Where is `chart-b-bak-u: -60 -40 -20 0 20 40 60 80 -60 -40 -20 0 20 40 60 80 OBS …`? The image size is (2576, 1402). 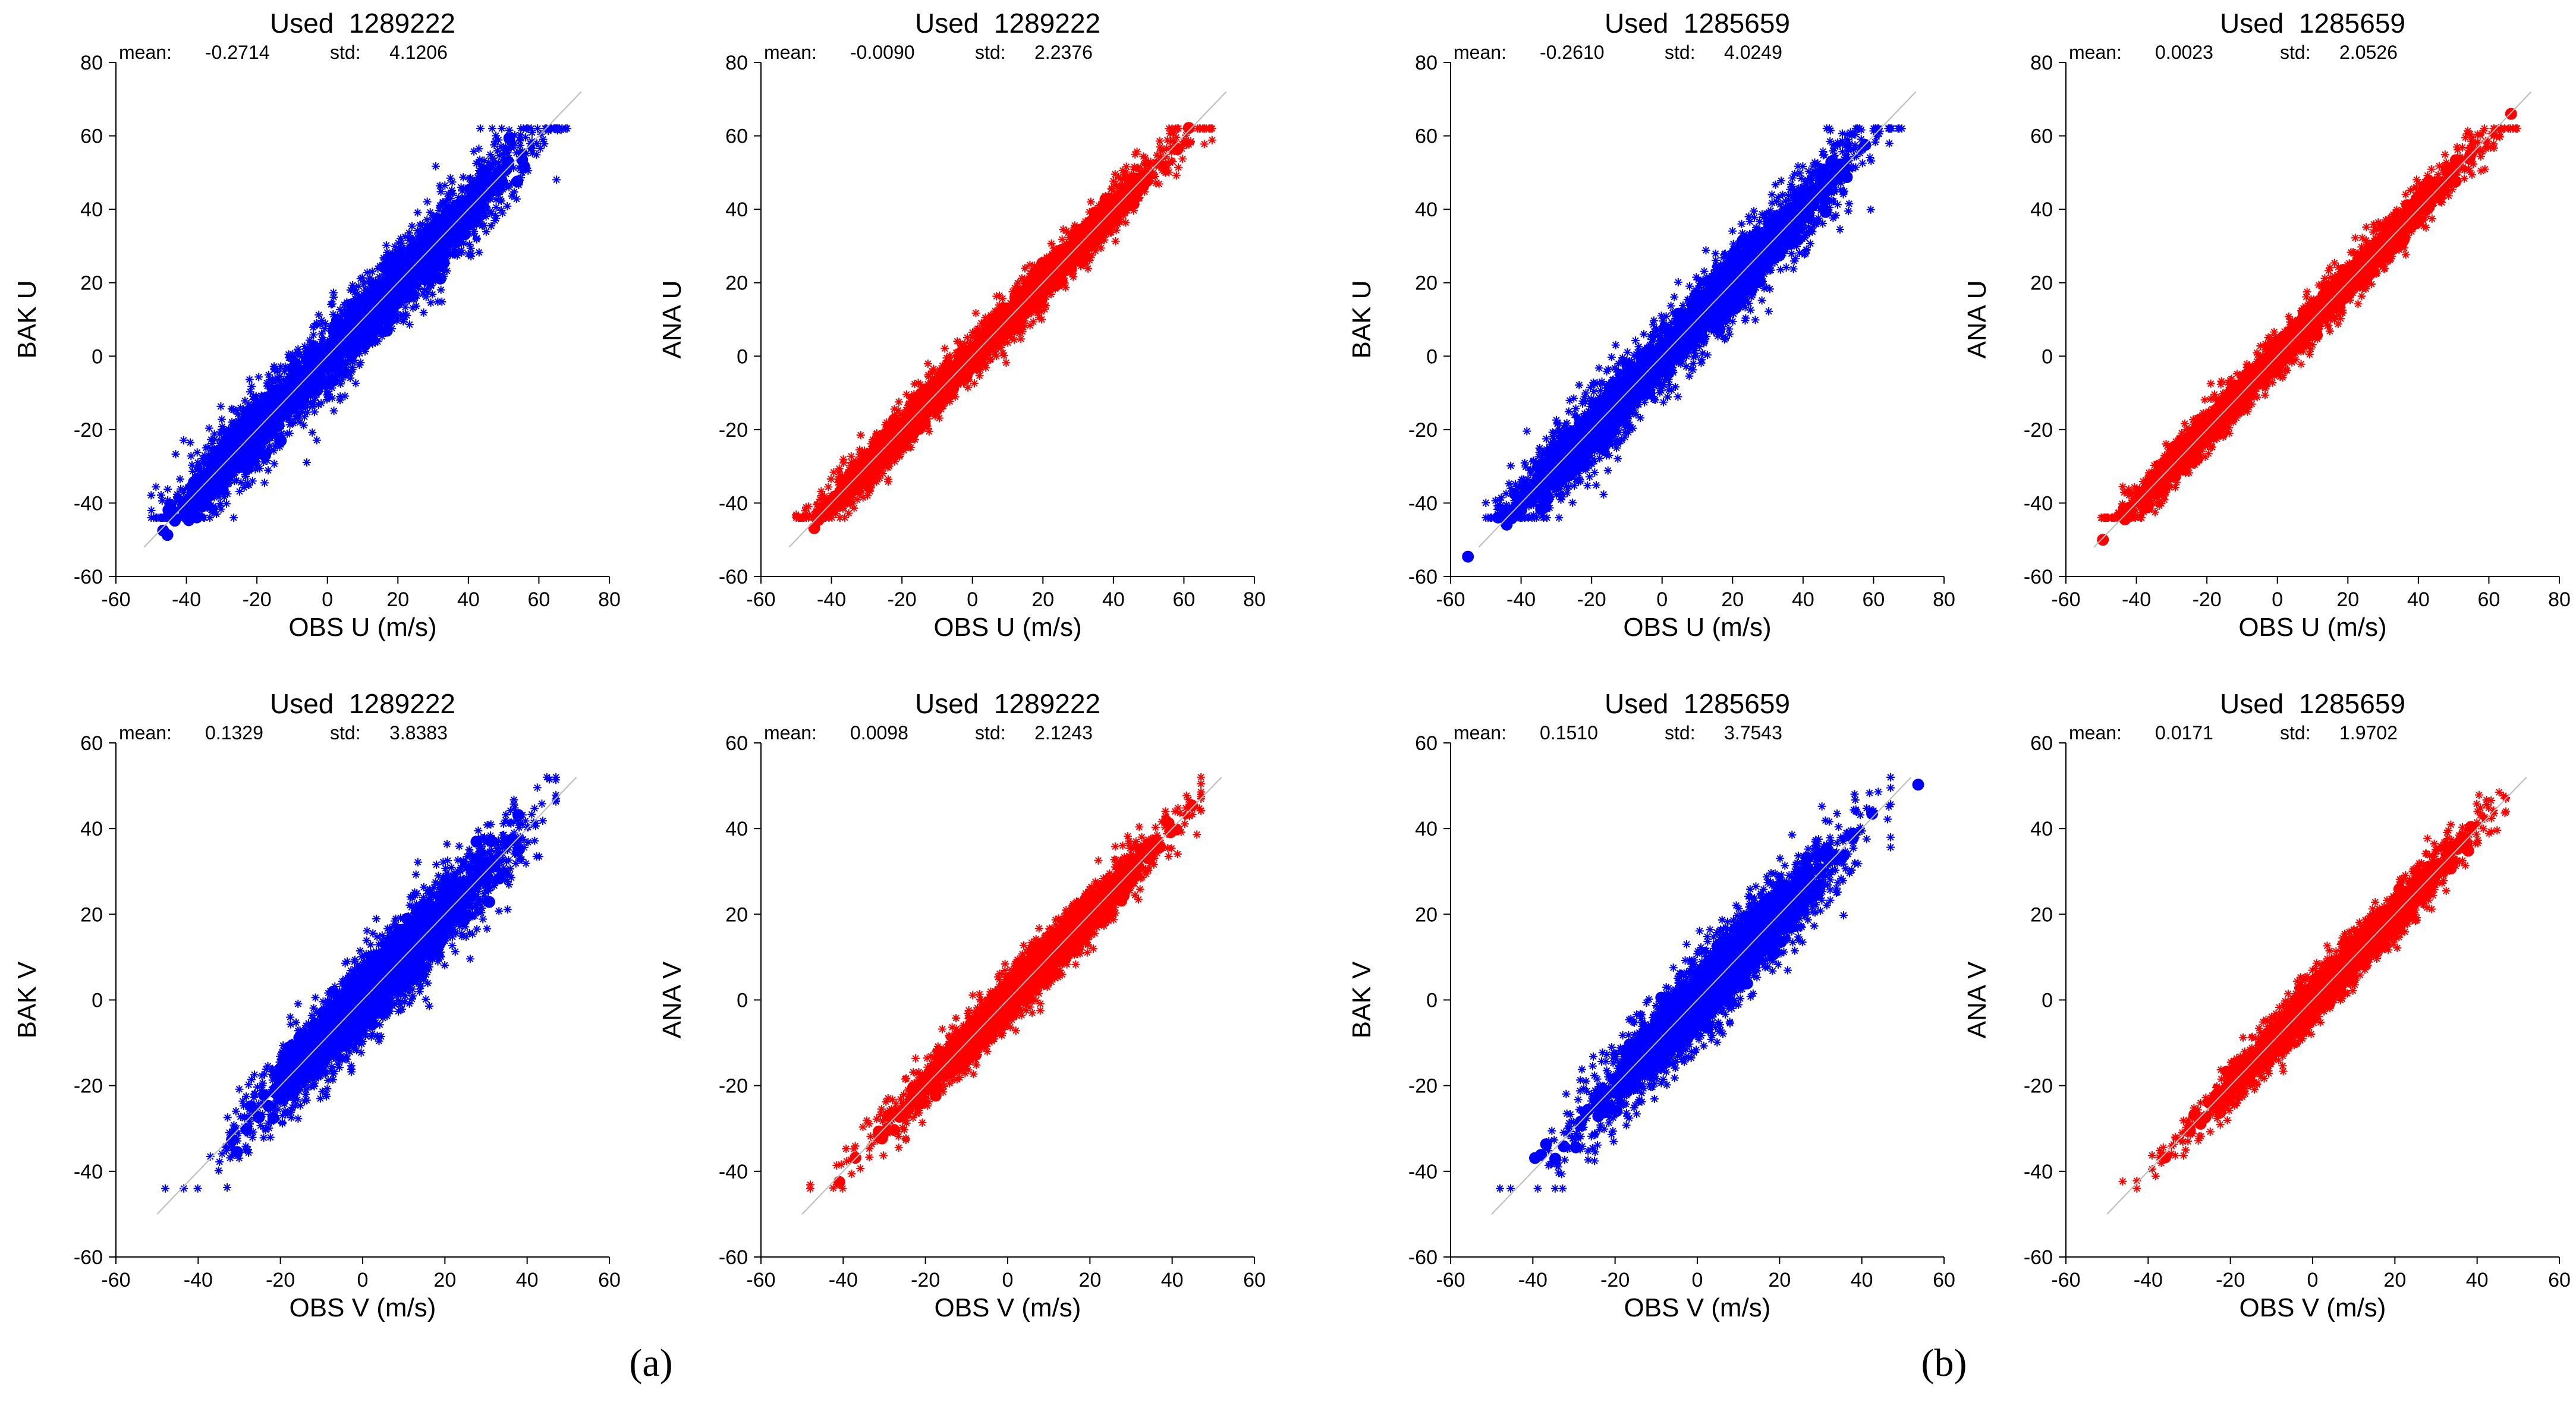
chart-b-bak-u: -60 -40 -20 0 20 40 60 80 -60 -40 -20 0 20 40 60 80 OBS … is located at coordinates (1651, 325).